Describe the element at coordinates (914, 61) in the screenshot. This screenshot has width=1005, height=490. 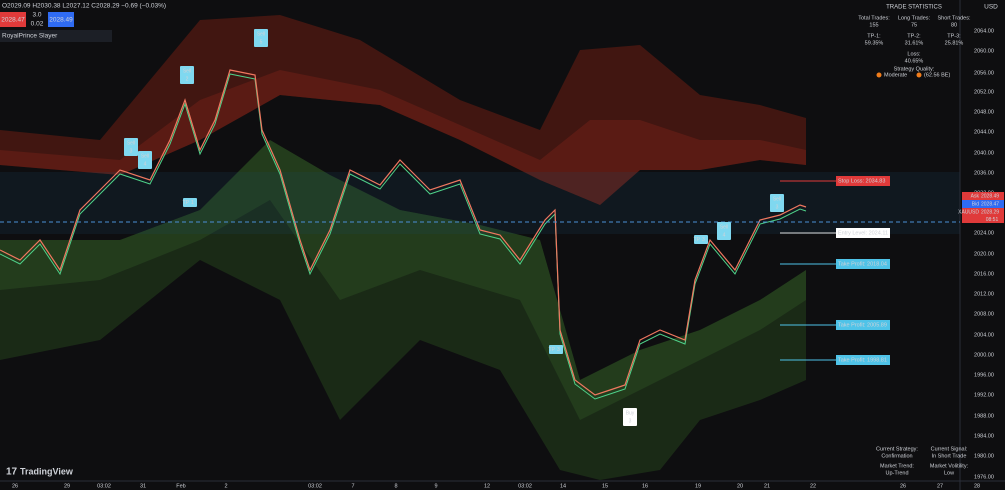
I see `stat-value: 40.65%` at that location.